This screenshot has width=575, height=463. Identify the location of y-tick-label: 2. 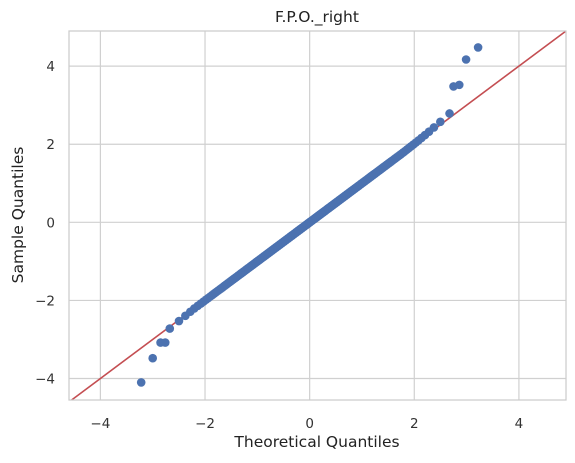
(50, 145).